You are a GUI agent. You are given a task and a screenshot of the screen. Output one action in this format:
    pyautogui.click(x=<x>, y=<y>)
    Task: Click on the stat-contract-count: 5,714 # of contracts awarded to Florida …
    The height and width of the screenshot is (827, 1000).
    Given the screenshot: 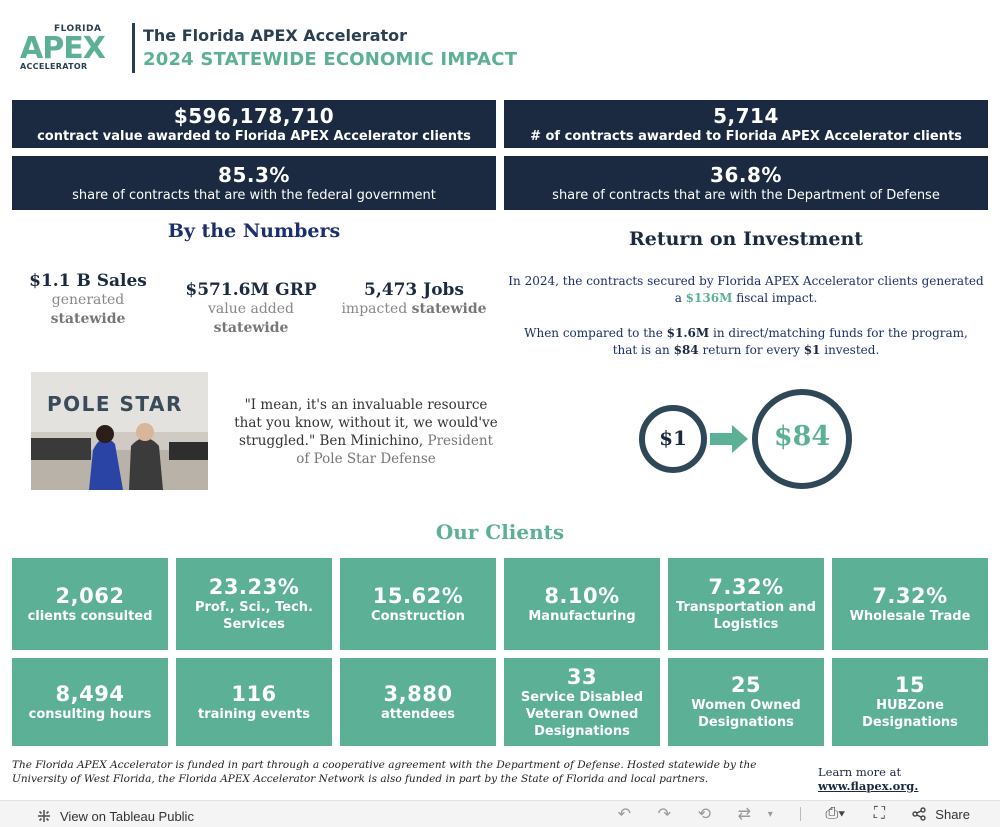 What is the action you would take?
    pyautogui.click(x=746, y=124)
    